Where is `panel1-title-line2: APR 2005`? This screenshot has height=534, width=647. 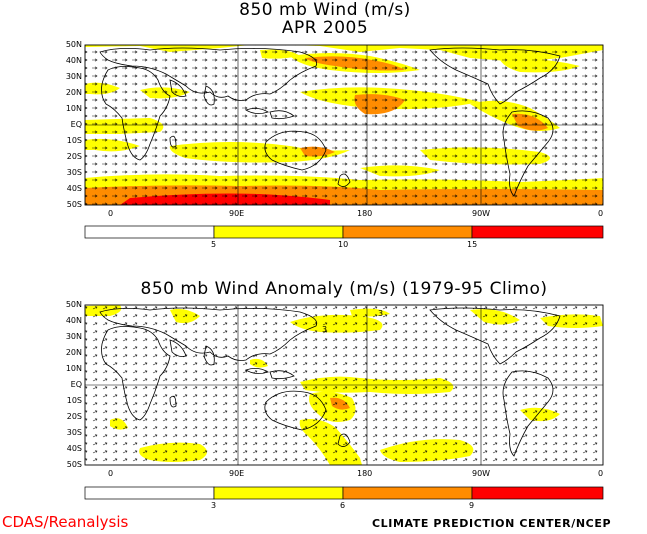
panel1-title-line2: APR 2005 is located at coordinates (325, 28).